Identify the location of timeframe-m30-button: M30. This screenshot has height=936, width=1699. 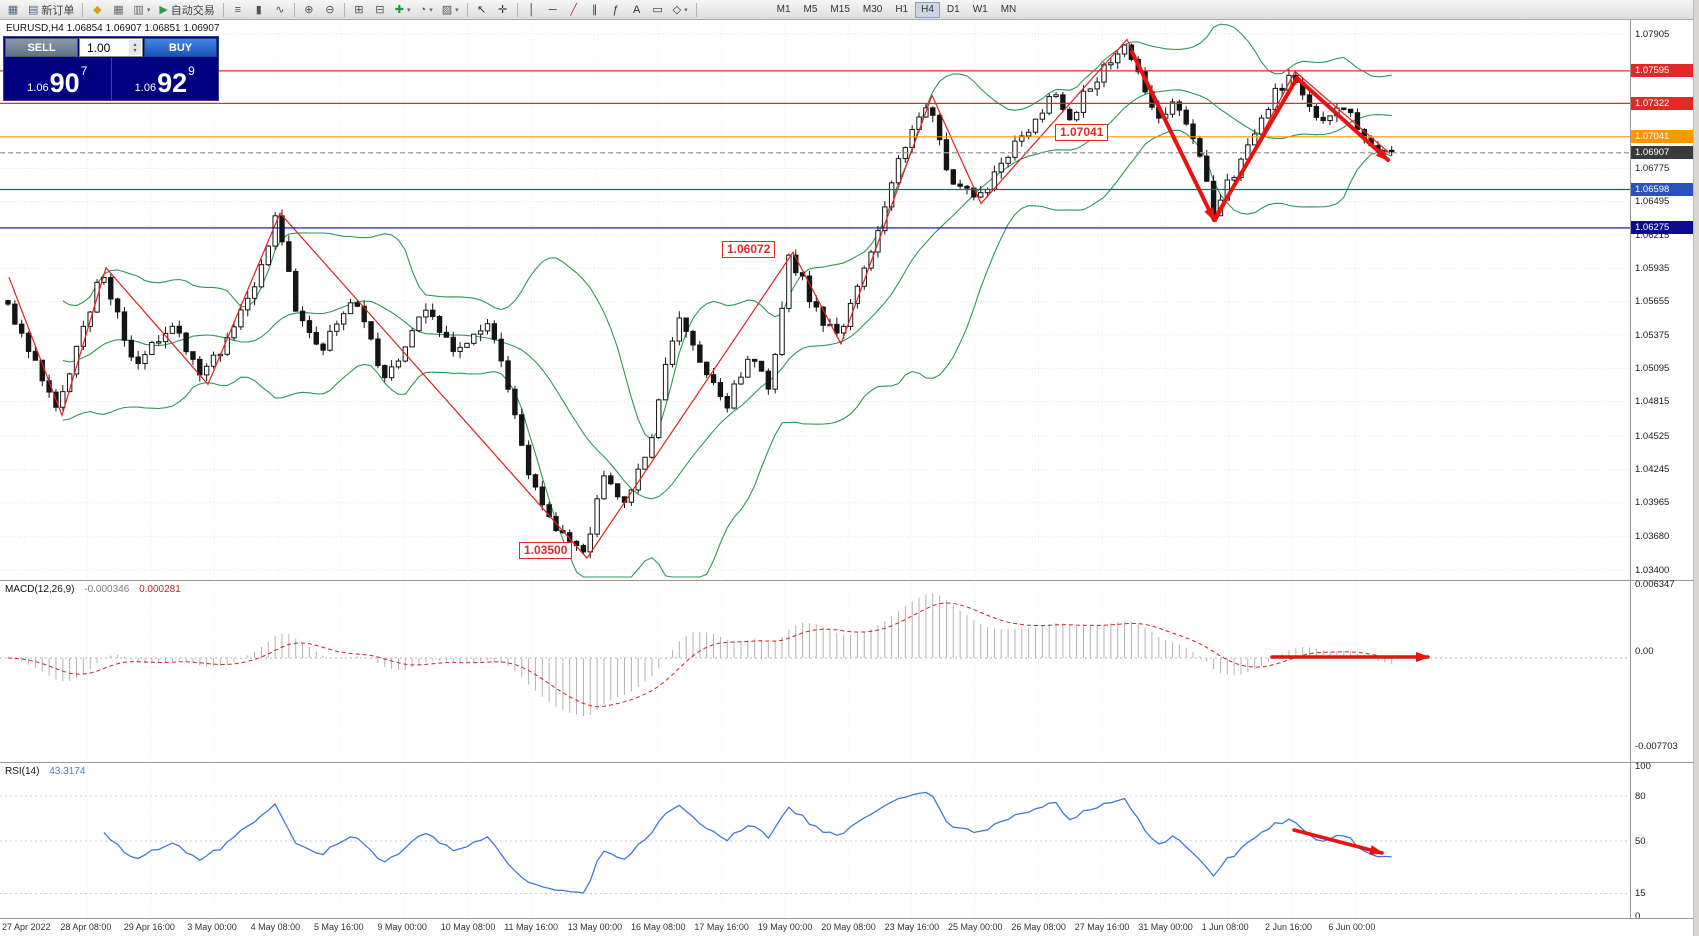
(872, 9).